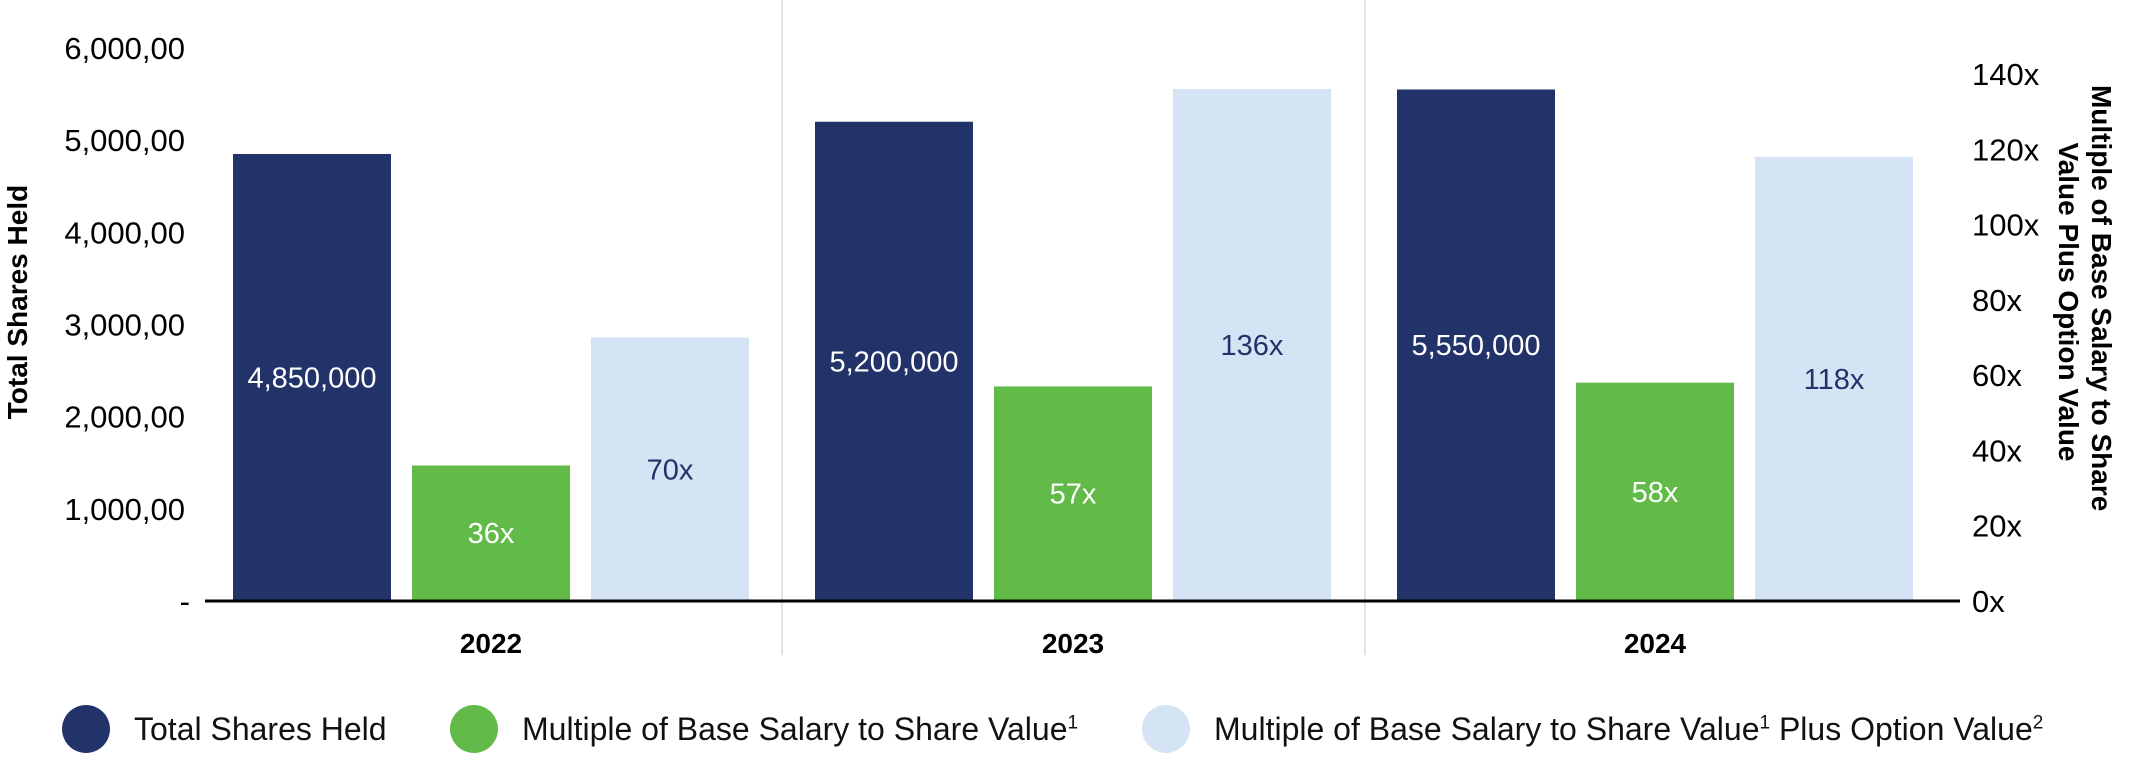 This screenshot has width=2135, height=759. What do you see at coordinates (2101, 298) in the screenshot?
I see `right-axis-title-line-1: Multiple of Base Salary to Share` at bounding box center [2101, 298].